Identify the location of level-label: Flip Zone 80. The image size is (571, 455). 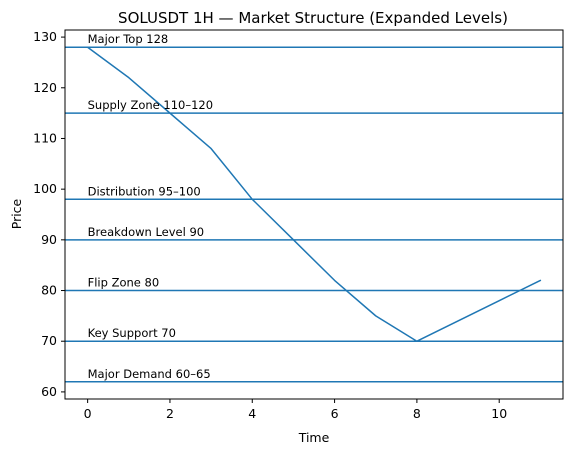
(124, 283).